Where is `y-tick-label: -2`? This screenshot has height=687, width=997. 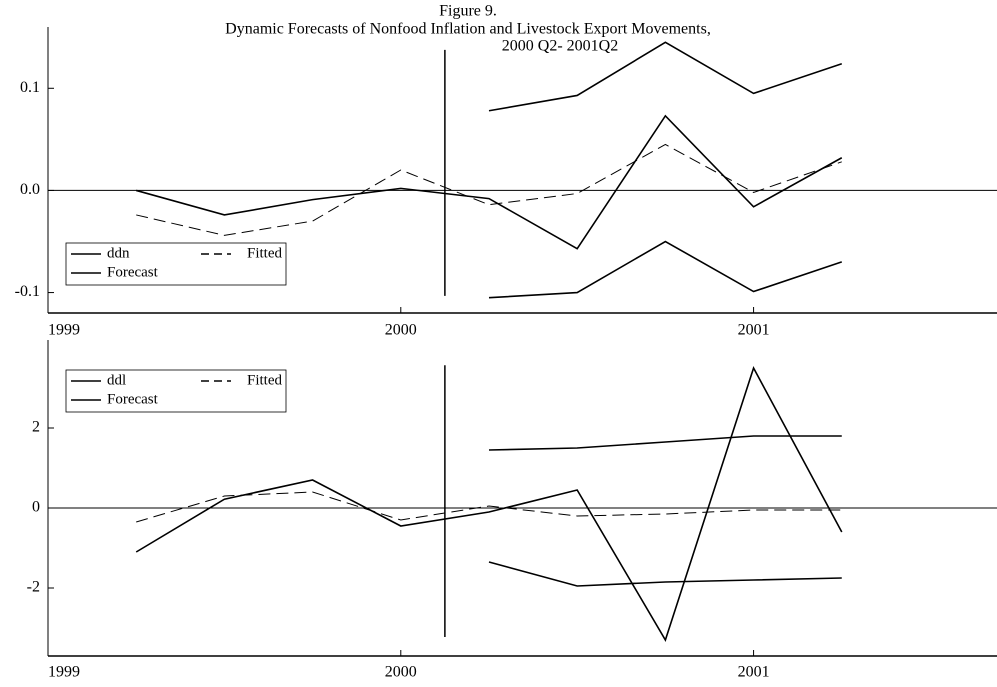 y-tick-label: -2 is located at coordinates (33, 587).